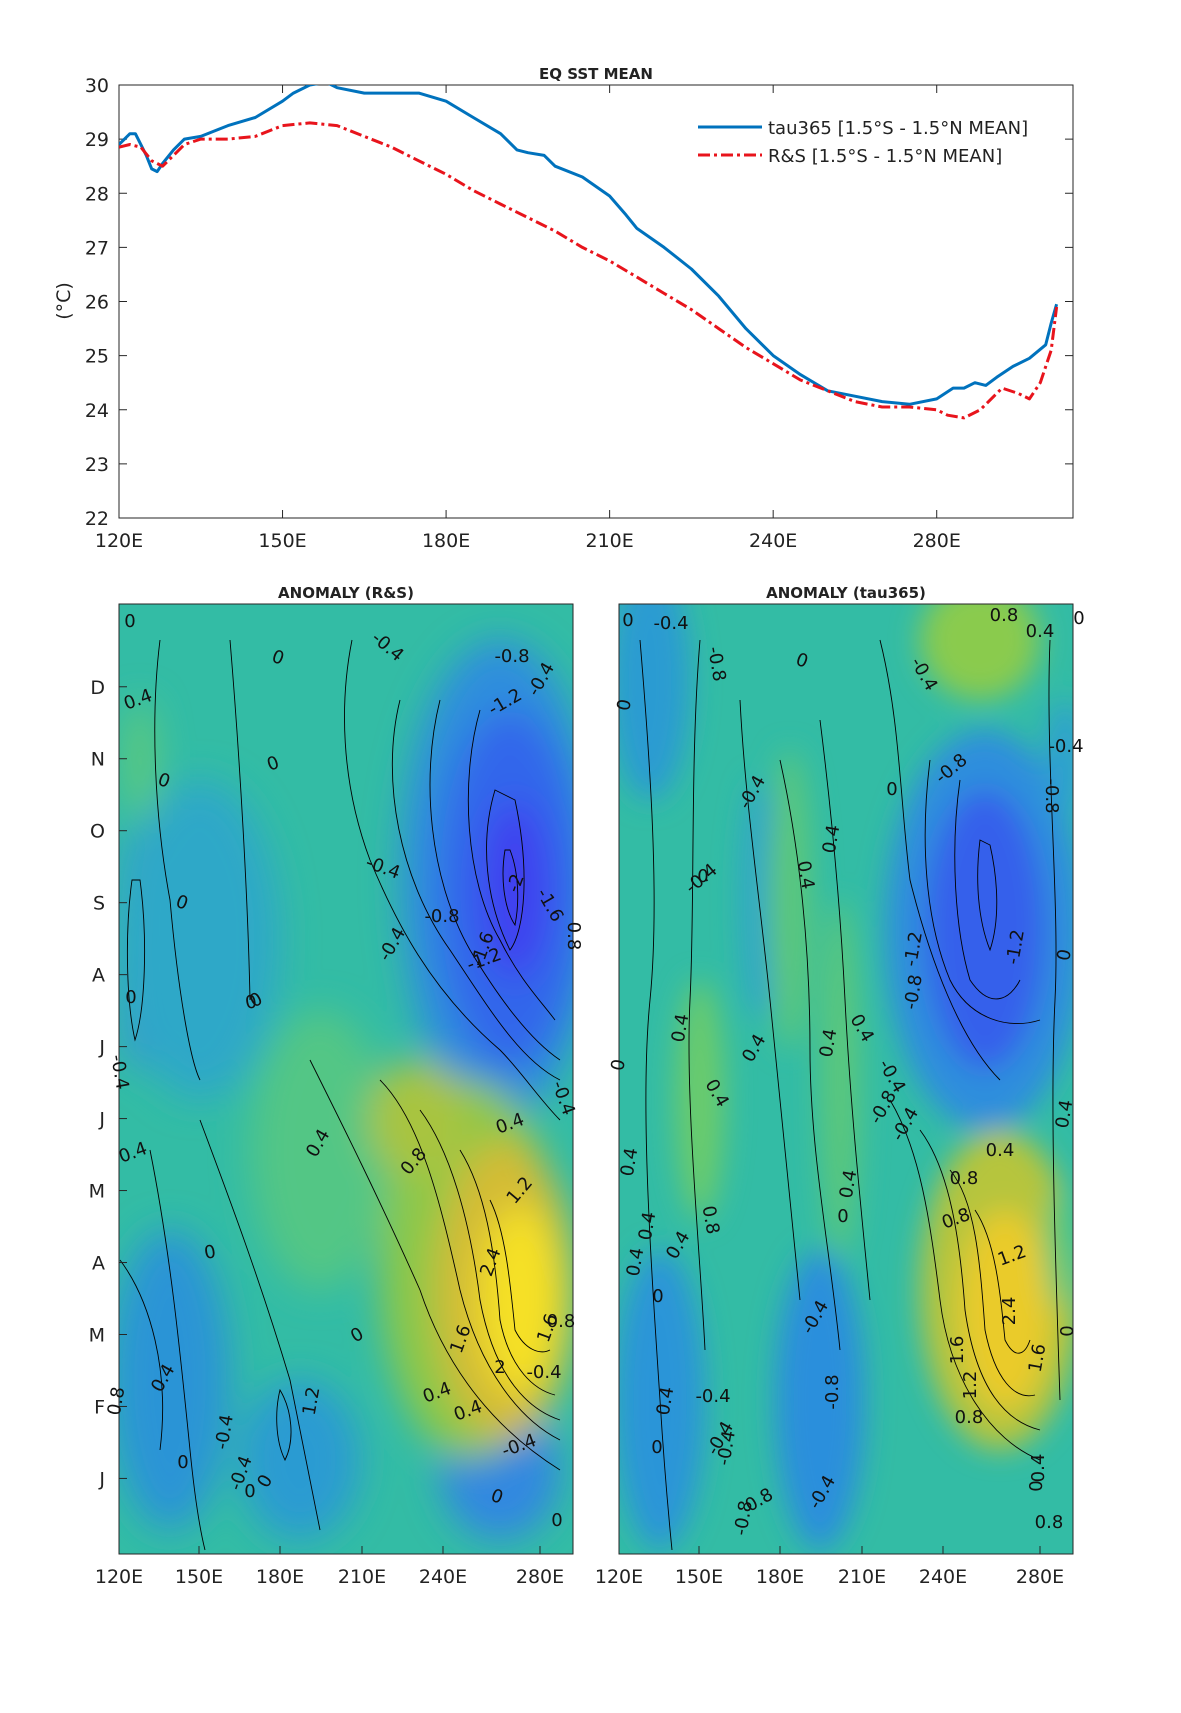 The height and width of the screenshot is (1713, 1181). What do you see at coordinates (99, 904) in the screenshot?
I see `y-tick-label: S` at bounding box center [99, 904].